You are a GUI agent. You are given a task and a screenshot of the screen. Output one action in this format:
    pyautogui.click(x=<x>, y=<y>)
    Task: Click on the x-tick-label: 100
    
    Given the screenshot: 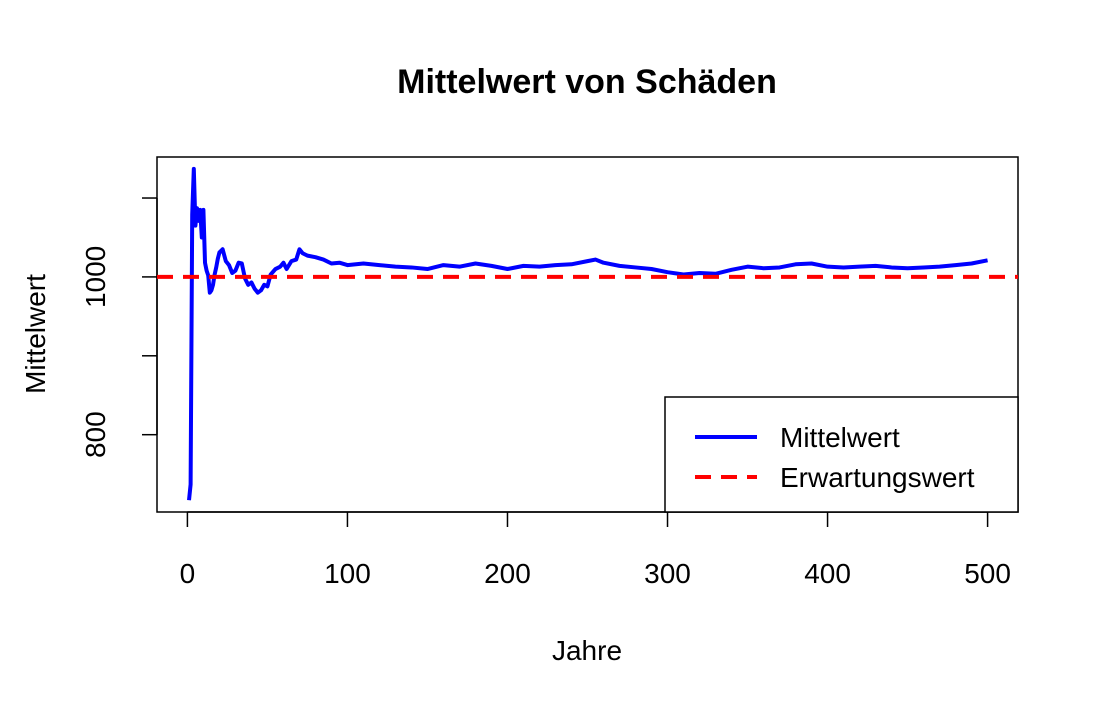 What is the action you would take?
    pyautogui.click(x=347, y=573)
    